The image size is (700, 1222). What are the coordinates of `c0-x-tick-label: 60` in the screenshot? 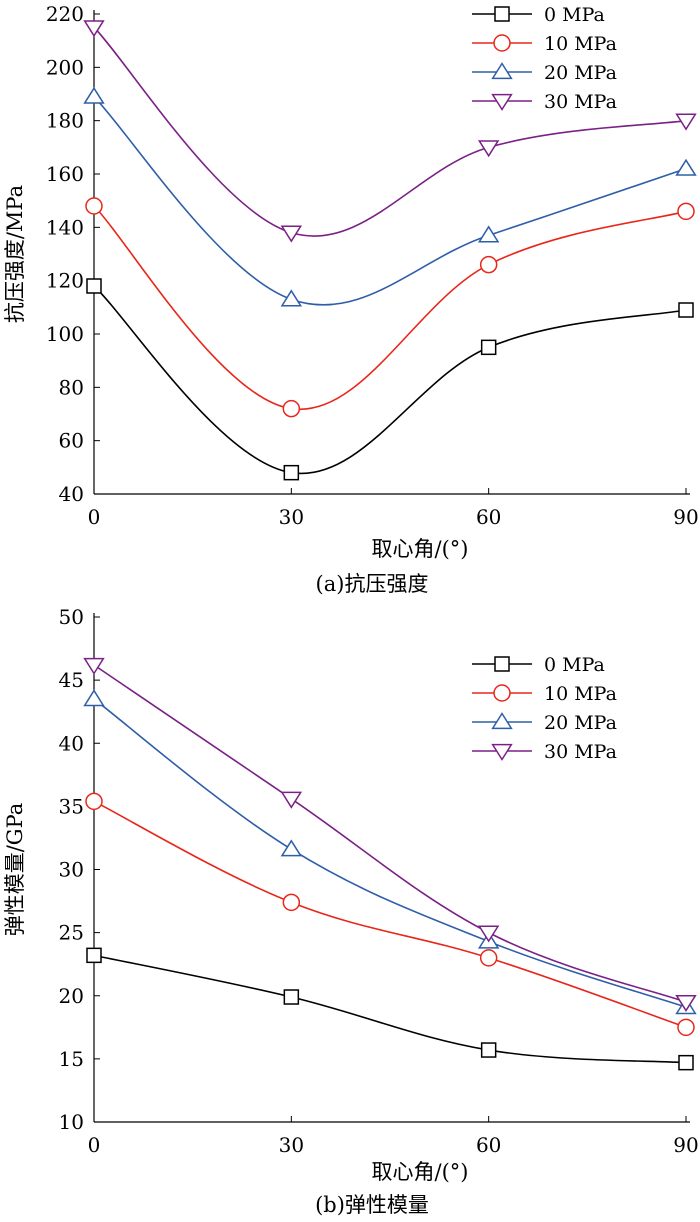 It's located at (488, 517).